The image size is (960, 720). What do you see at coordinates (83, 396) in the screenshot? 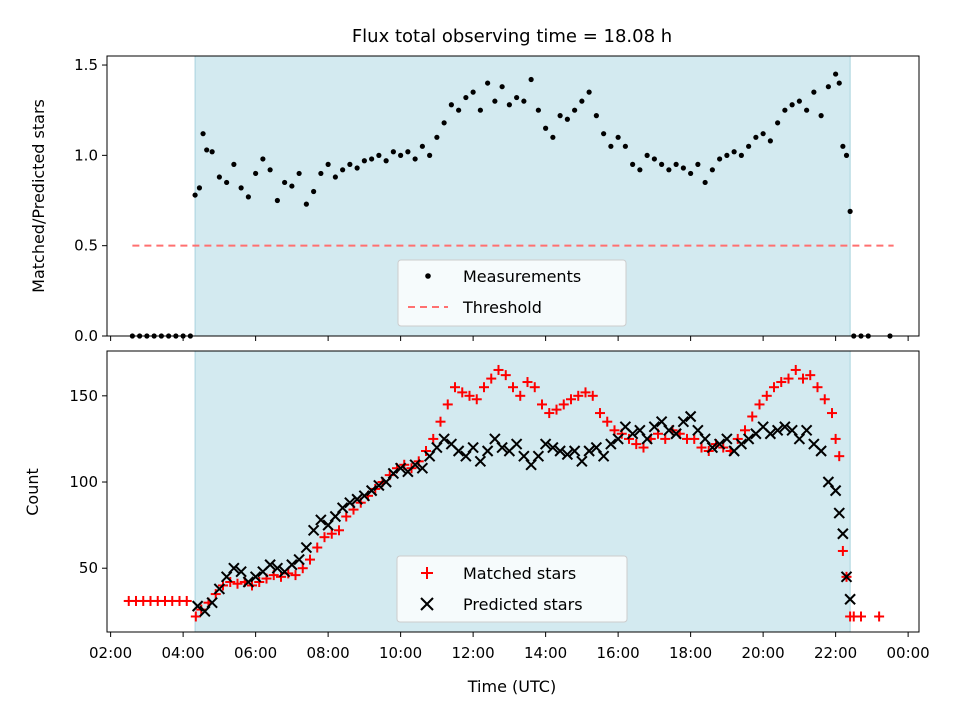
I see `y-tick-label: 150` at bounding box center [83, 396].